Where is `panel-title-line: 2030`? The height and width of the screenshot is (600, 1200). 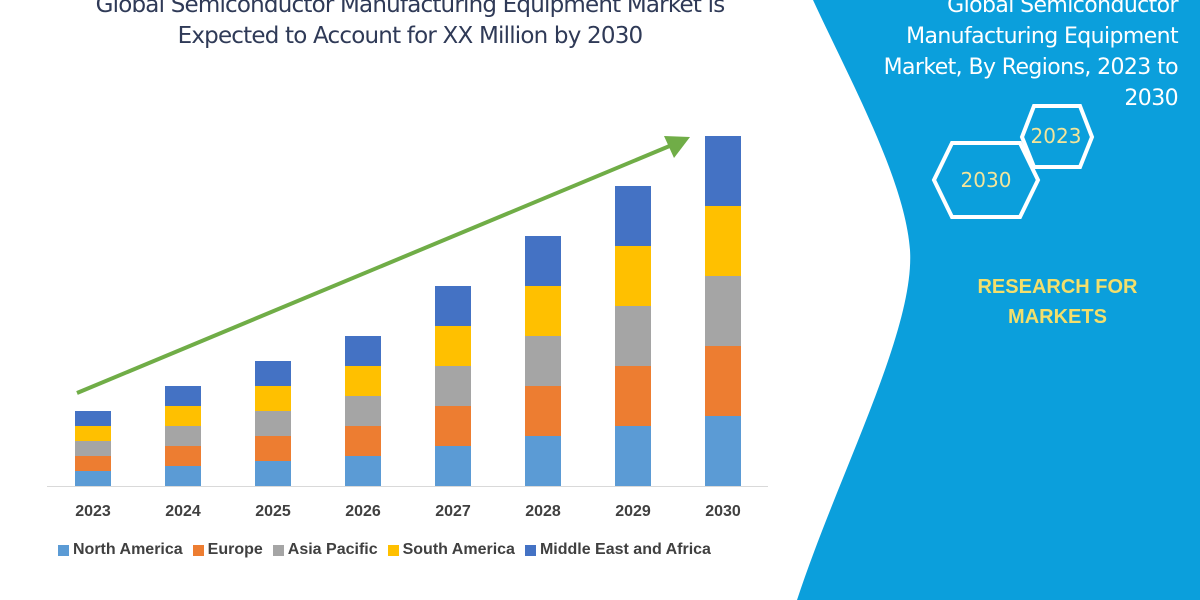
panel-title-line: 2030 is located at coordinates (1151, 98).